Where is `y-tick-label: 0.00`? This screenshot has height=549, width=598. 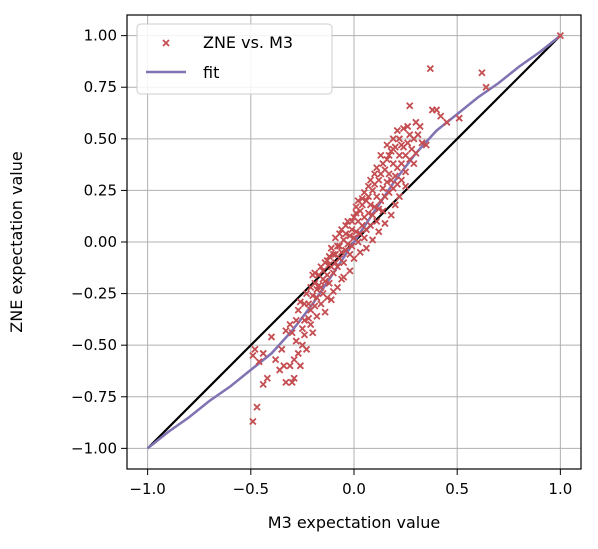 y-tick-label: 0.00 is located at coordinates (100, 242).